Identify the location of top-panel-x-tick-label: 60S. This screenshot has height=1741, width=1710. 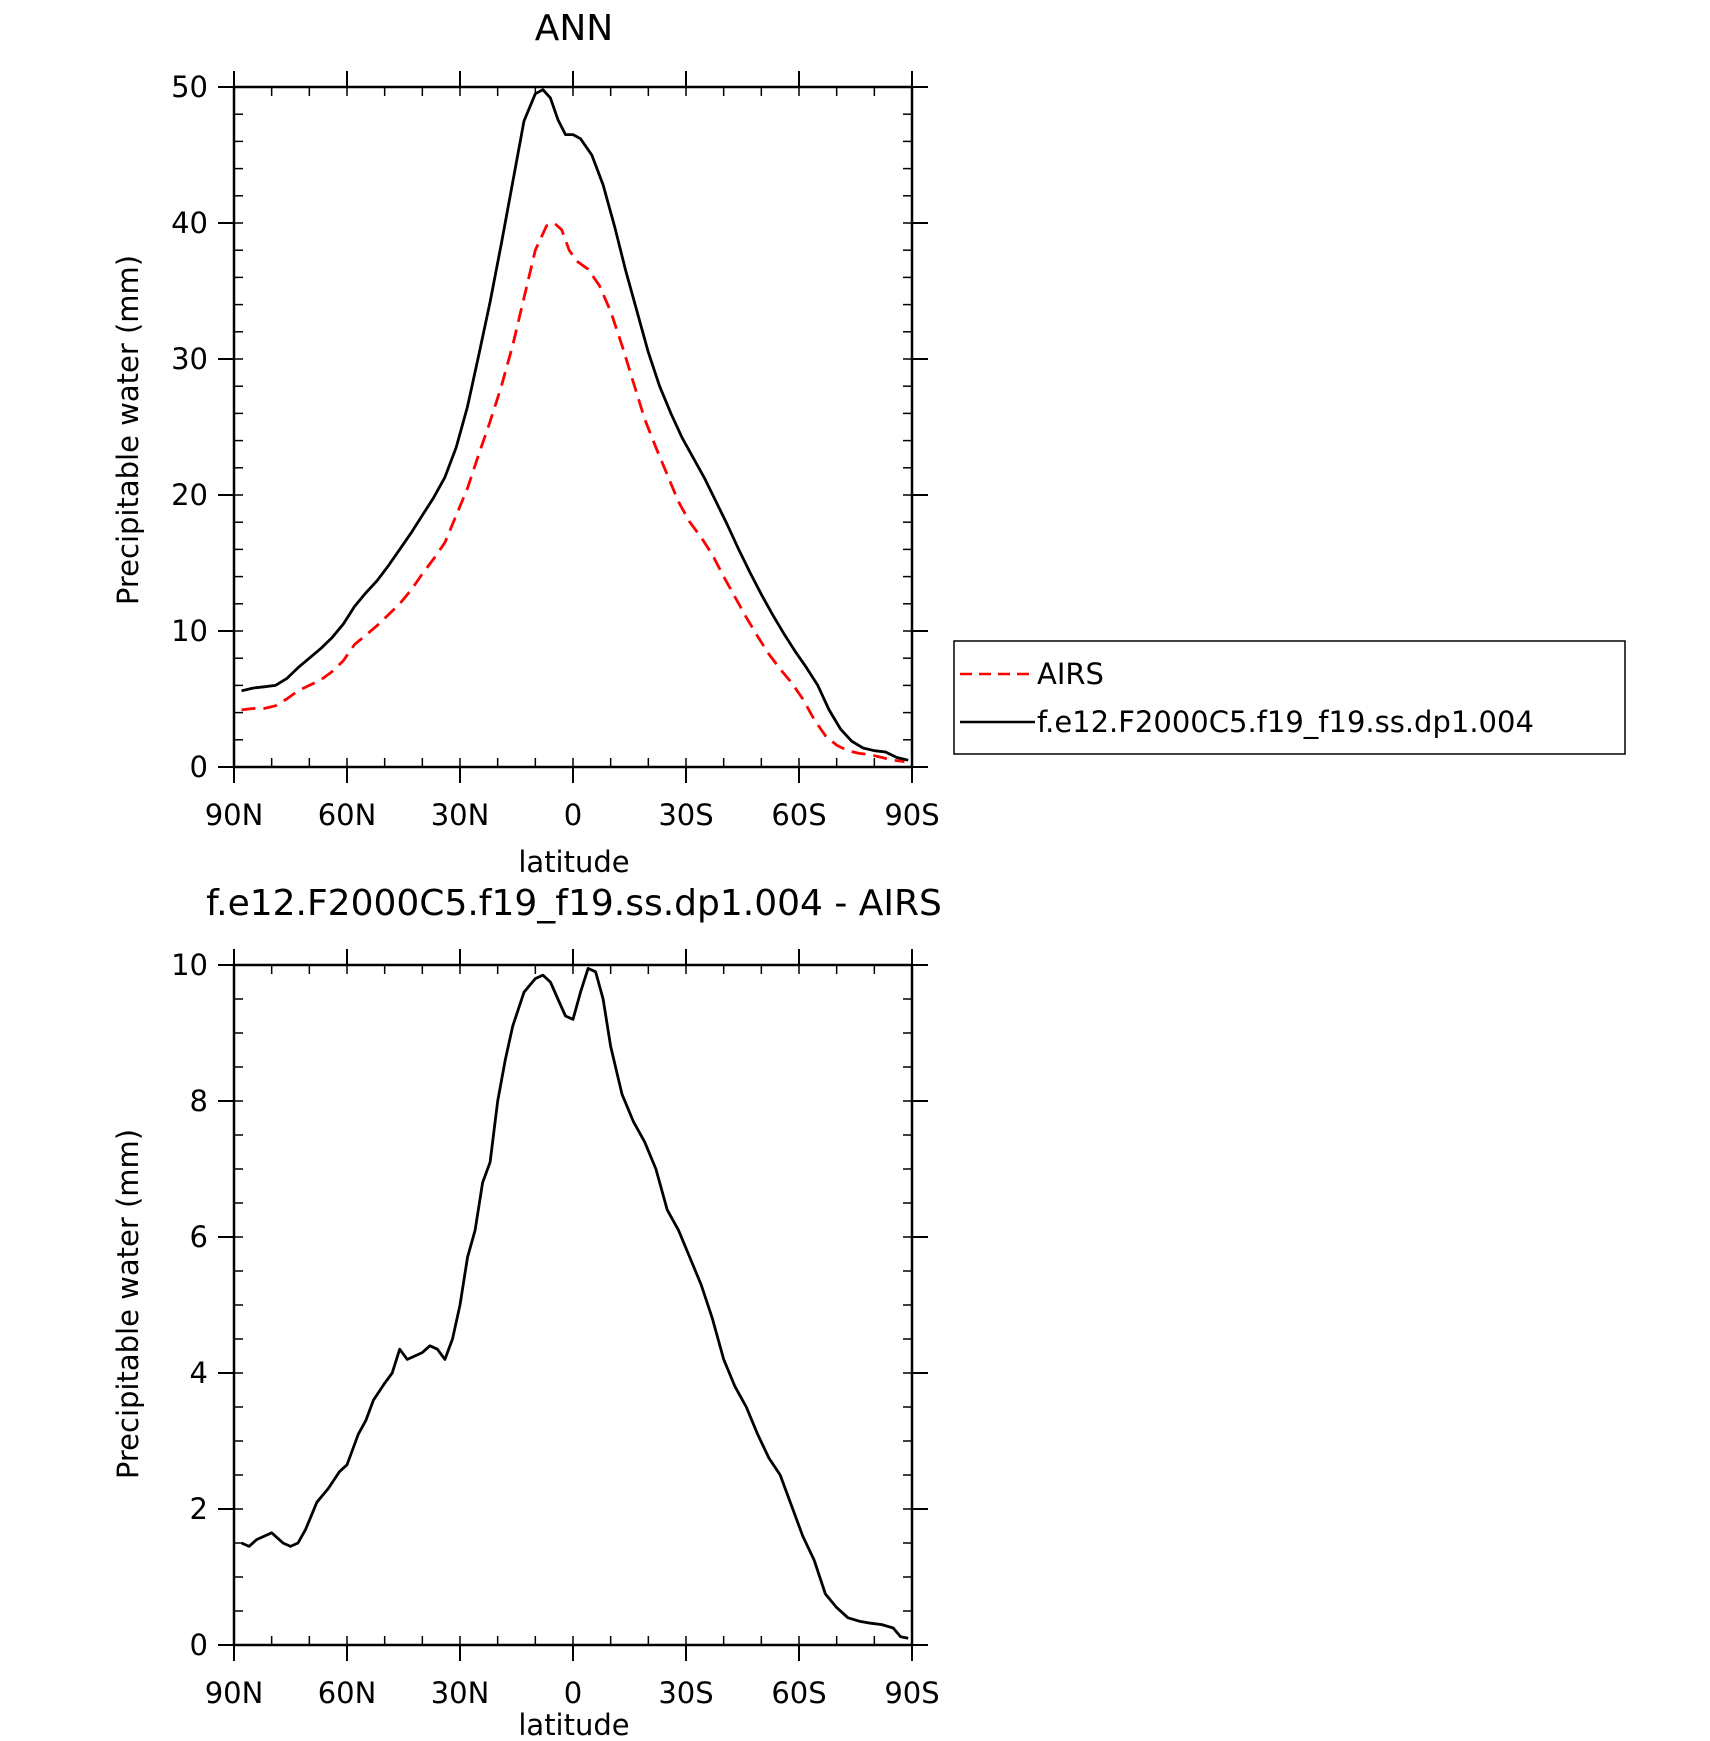
(798, 815).